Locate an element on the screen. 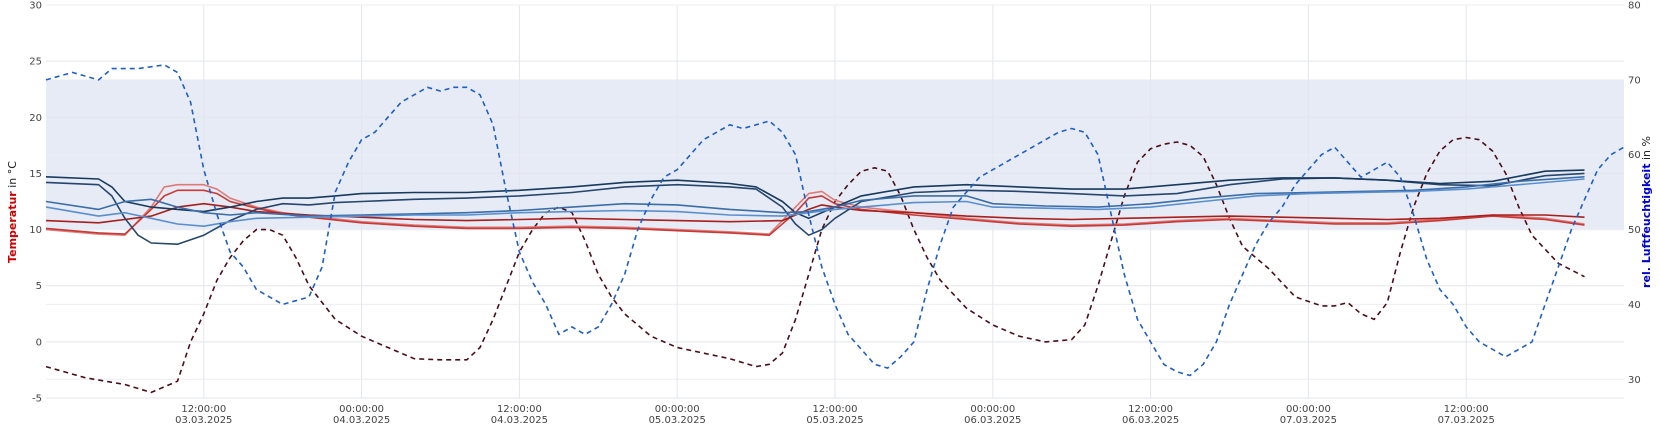 The height and width of the screenshot is (432, 1660). left-axis-ticks: -5 0 5 10 15 20 25 30 is located at coordinates (35, 203).